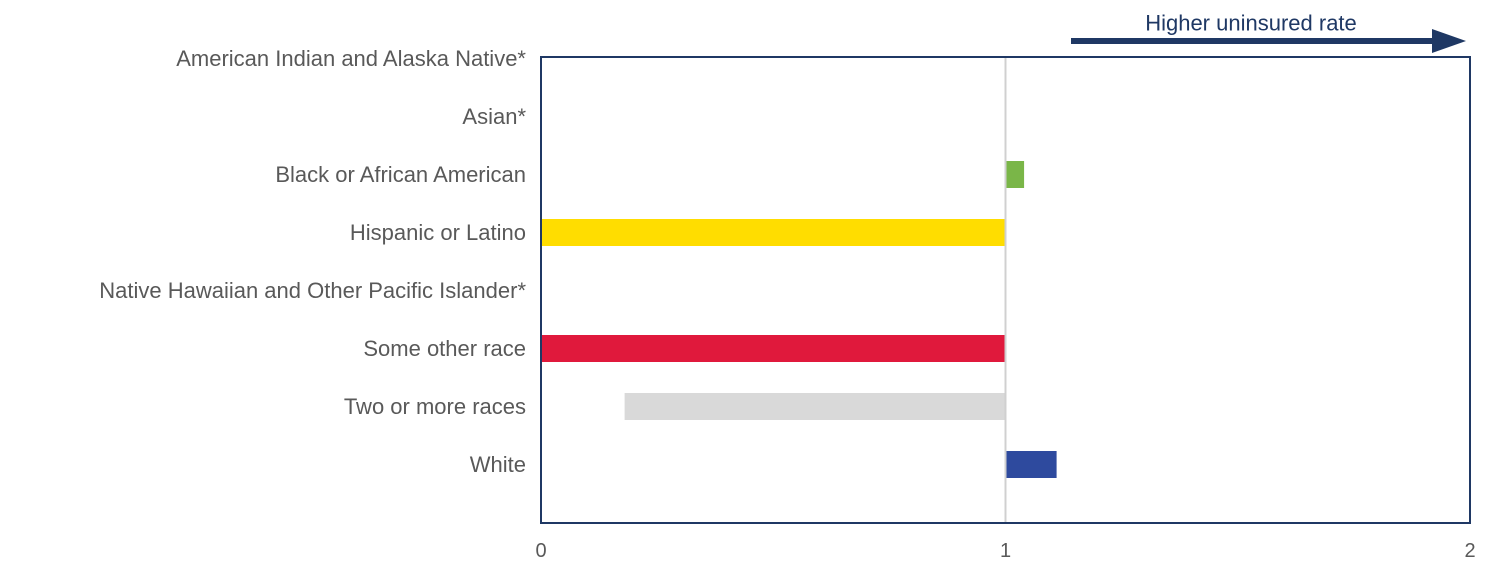  Describe the element at coordinates (1251, 23) in the screenshot. I see `annotation-text: Higher uninsured rate` at that location.